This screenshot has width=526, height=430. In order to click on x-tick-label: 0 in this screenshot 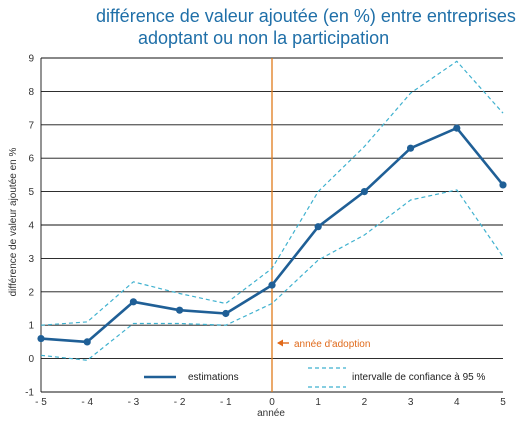, I will do `click(272, 402)`.